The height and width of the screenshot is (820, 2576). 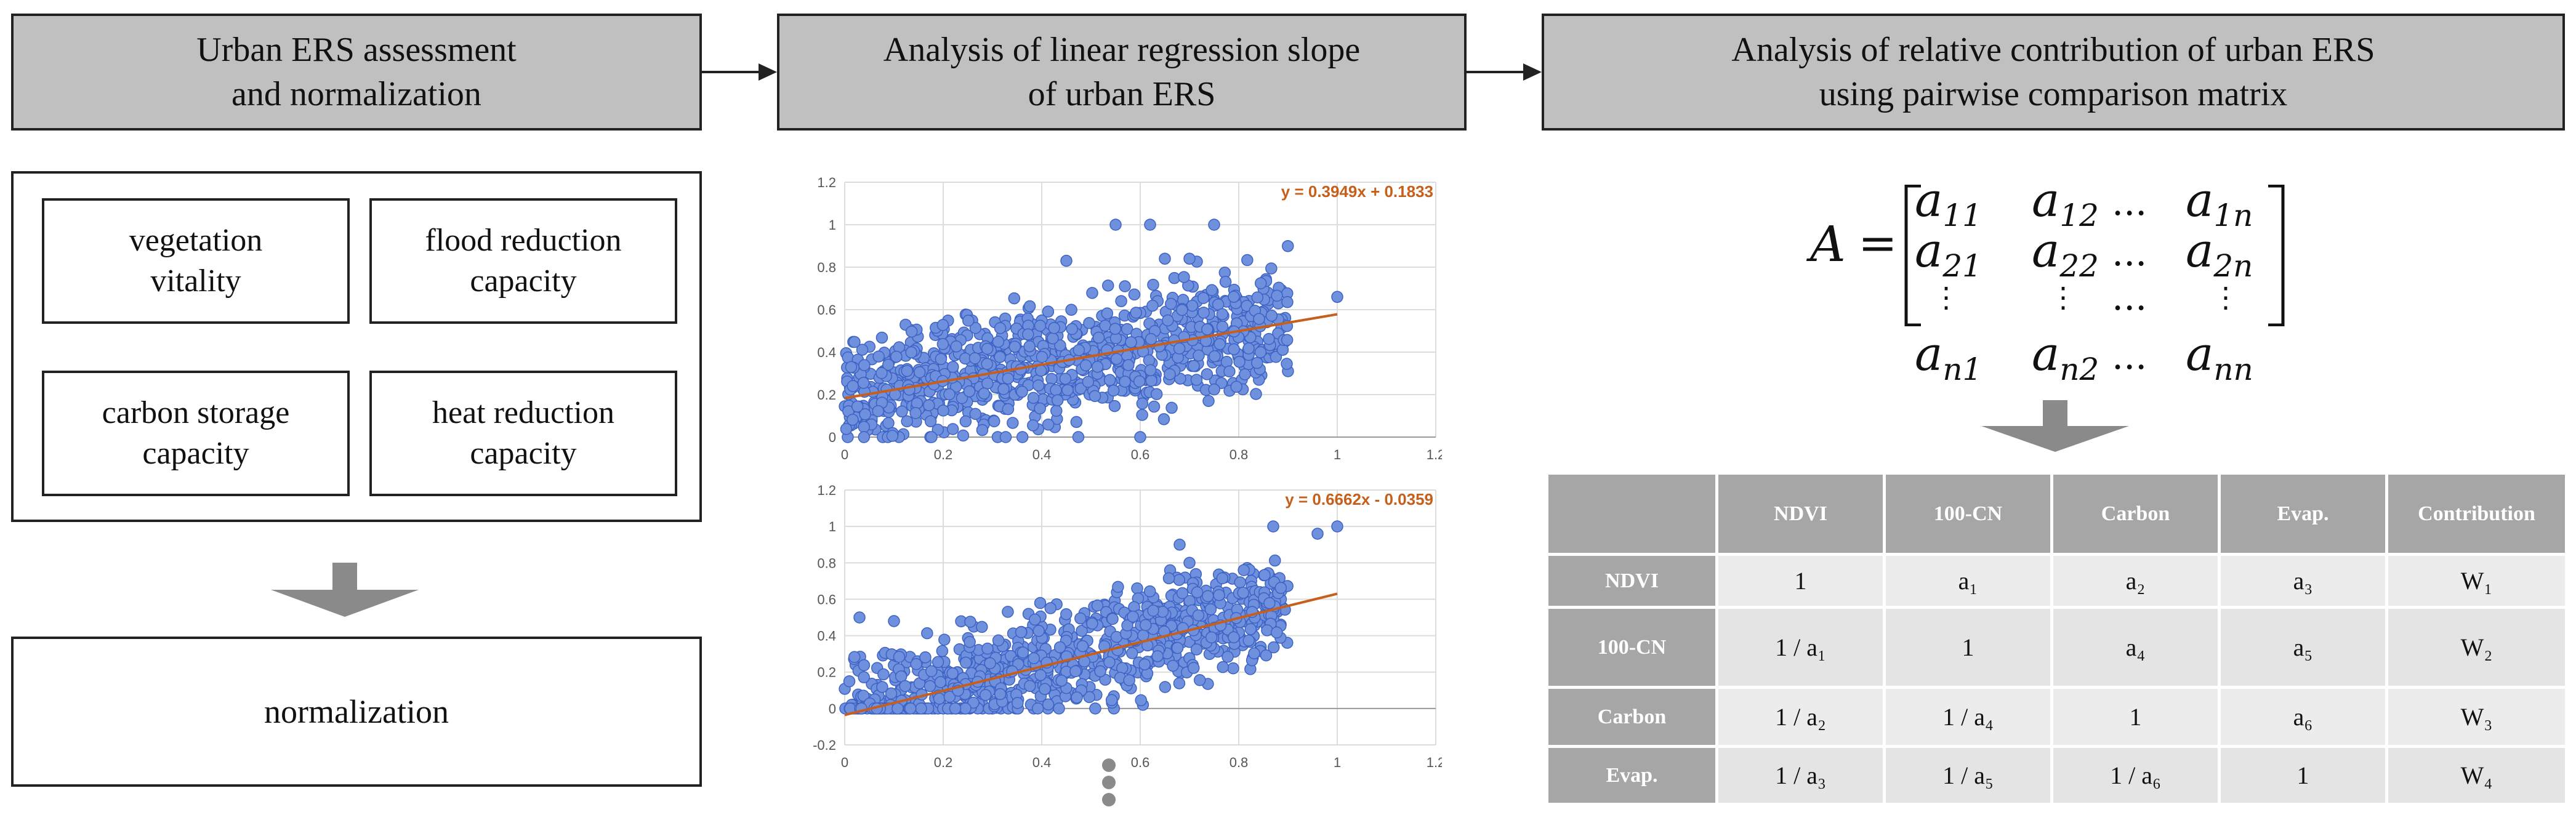 What do you see at coordinates (2476, 514) in the screenshot?
I see `table-header-contribution: Contribution` at bounding box center [2476, 514].